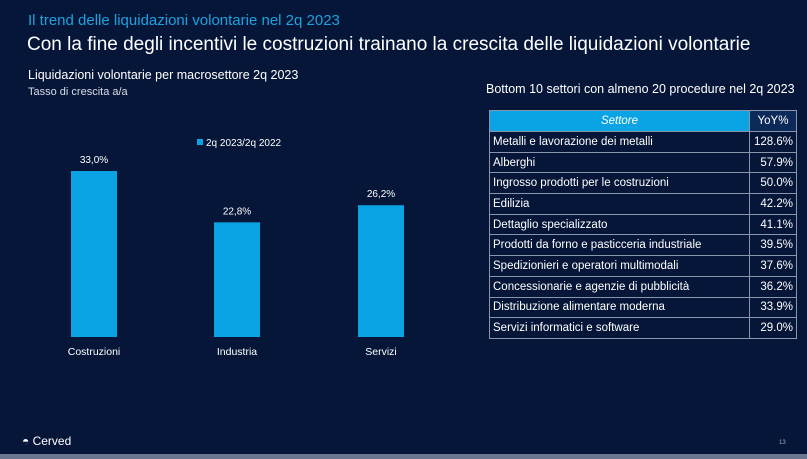  What do you see at coordinates (773, 204) in the screenshot?
I see `yoy-value: 42.2%` at bounding box center [773, 204].